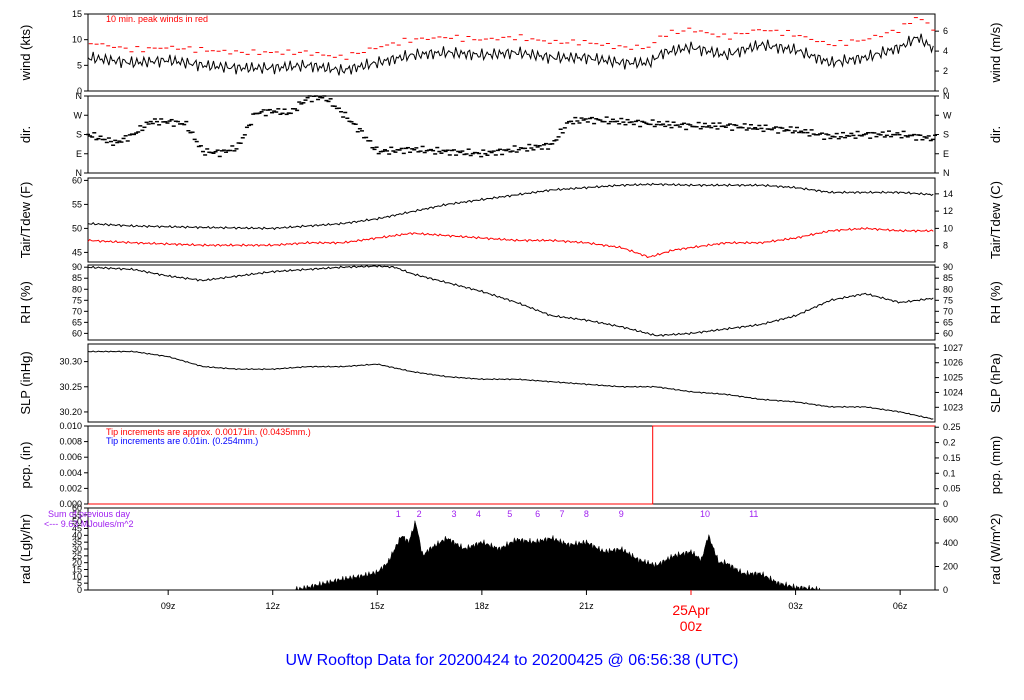 This screenshot has width=1024, height=700. What do you see at coordinates (77, 311) in the screenshot?
I see `y-tick-label: 70` at bounding box center [77, 311].